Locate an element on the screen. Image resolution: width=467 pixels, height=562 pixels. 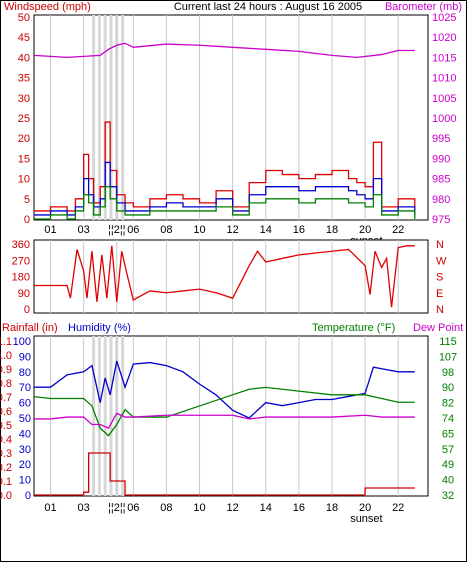
x-tick-label: 12 is located at coordinates (233, 230).